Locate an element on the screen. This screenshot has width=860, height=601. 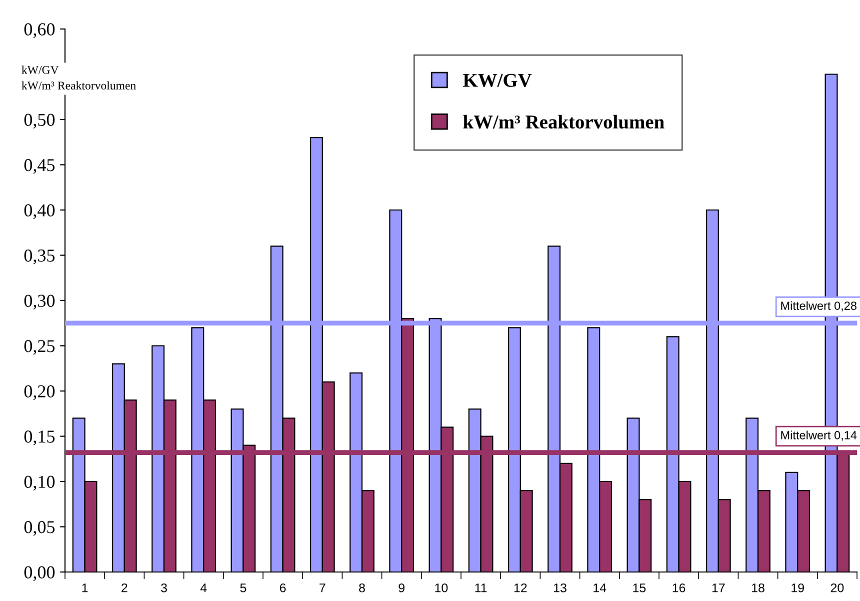
x-tick-label: 20 is located at coordinates (837, 587).